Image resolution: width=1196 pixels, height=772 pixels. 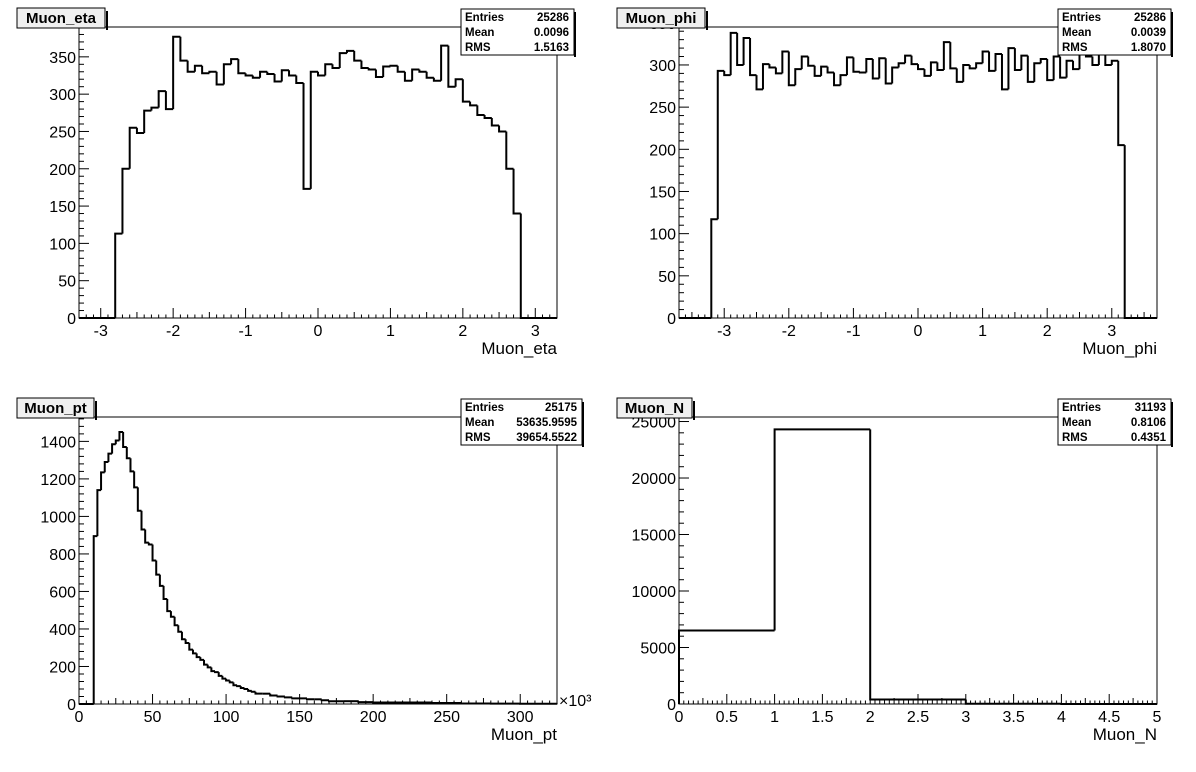 What do you see at coordinates (1109, 717) in the screenshot?
I see `x-tick-label: 4.5` at bounding box center [1109, 717].